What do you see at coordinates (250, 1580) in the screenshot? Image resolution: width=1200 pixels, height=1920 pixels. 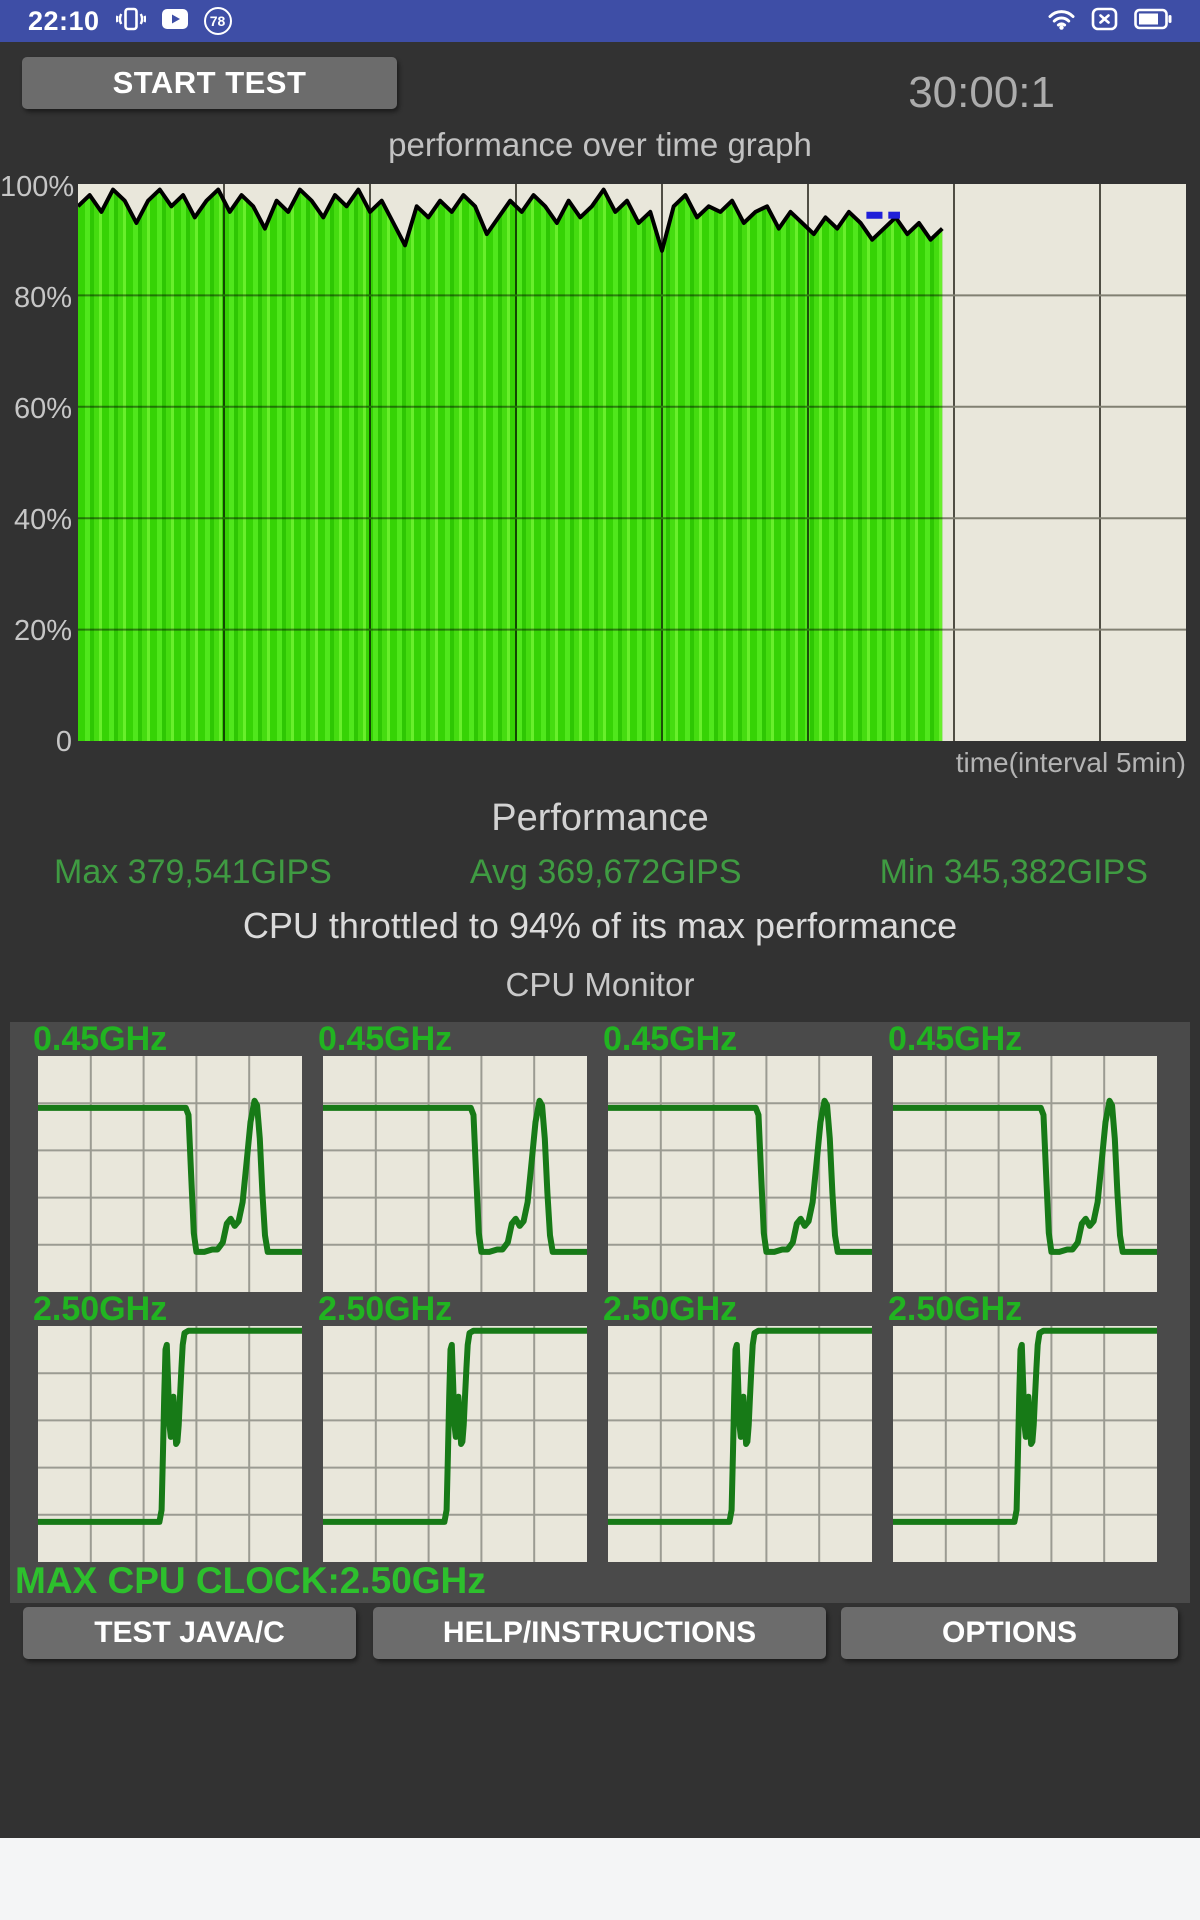 I see `max-cpu-clock-text: MAX CPU CLOCK:2.50GHz` at bounding box center [250, 1580].